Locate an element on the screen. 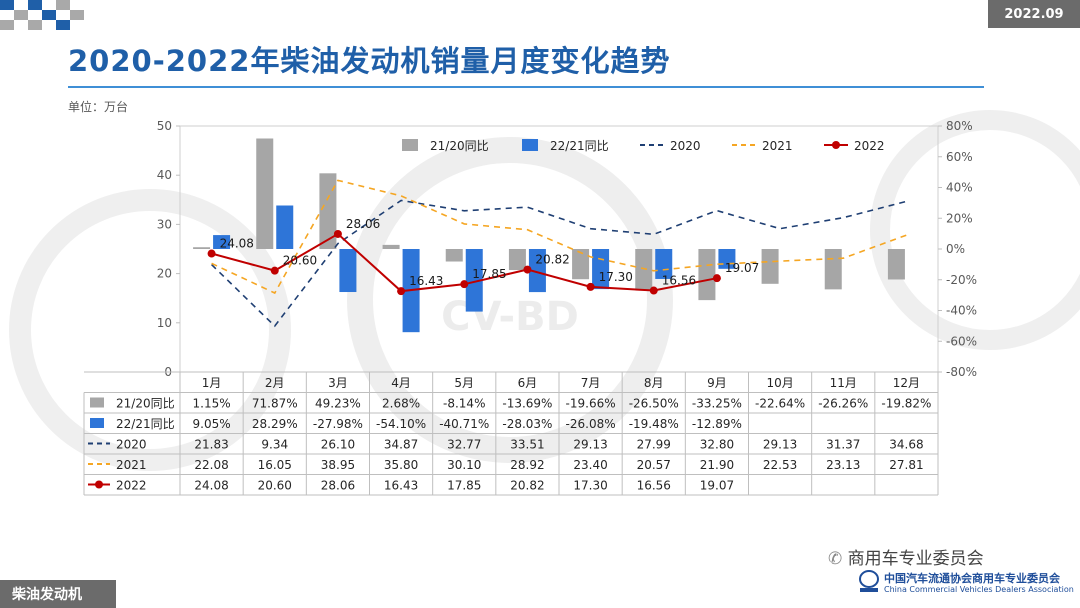 This screenshot has height=608, width=1080. data-label-2022: 28.06 is located at coordinates (363, 224).